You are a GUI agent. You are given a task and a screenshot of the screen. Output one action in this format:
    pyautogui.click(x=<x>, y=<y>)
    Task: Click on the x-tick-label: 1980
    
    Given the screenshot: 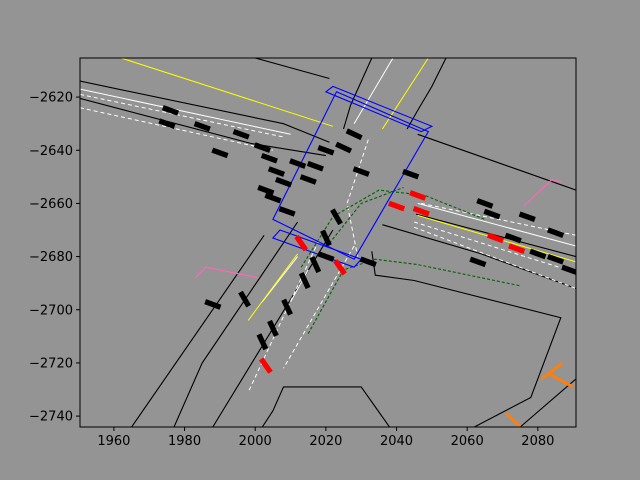 What is the action you would take?
    pyautogui.click(x=184, y=441)
    